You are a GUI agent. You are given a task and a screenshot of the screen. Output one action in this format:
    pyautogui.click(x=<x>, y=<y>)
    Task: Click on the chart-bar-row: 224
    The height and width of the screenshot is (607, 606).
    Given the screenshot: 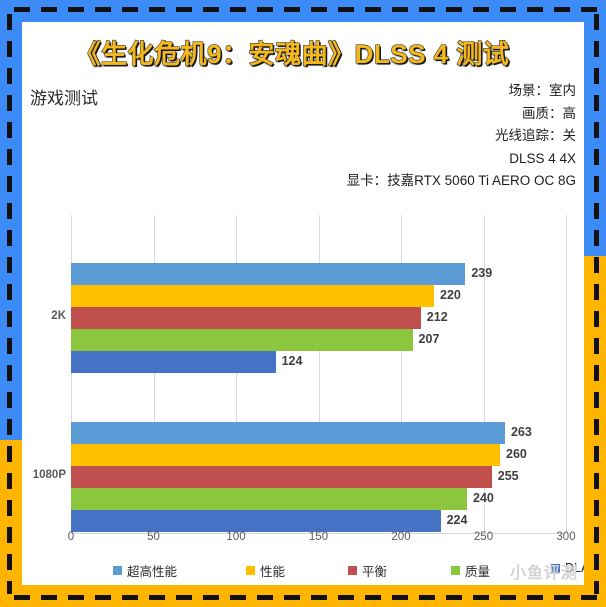 What is the action you would take?
    pyautogui.click(x=318, y=521)
    